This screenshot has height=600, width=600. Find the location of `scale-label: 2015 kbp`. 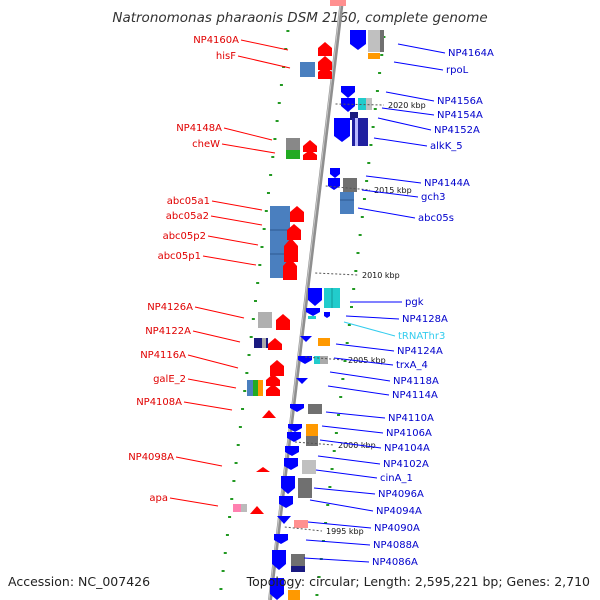

scale-label: 2015 kbp is located at coordinates (393, 190).